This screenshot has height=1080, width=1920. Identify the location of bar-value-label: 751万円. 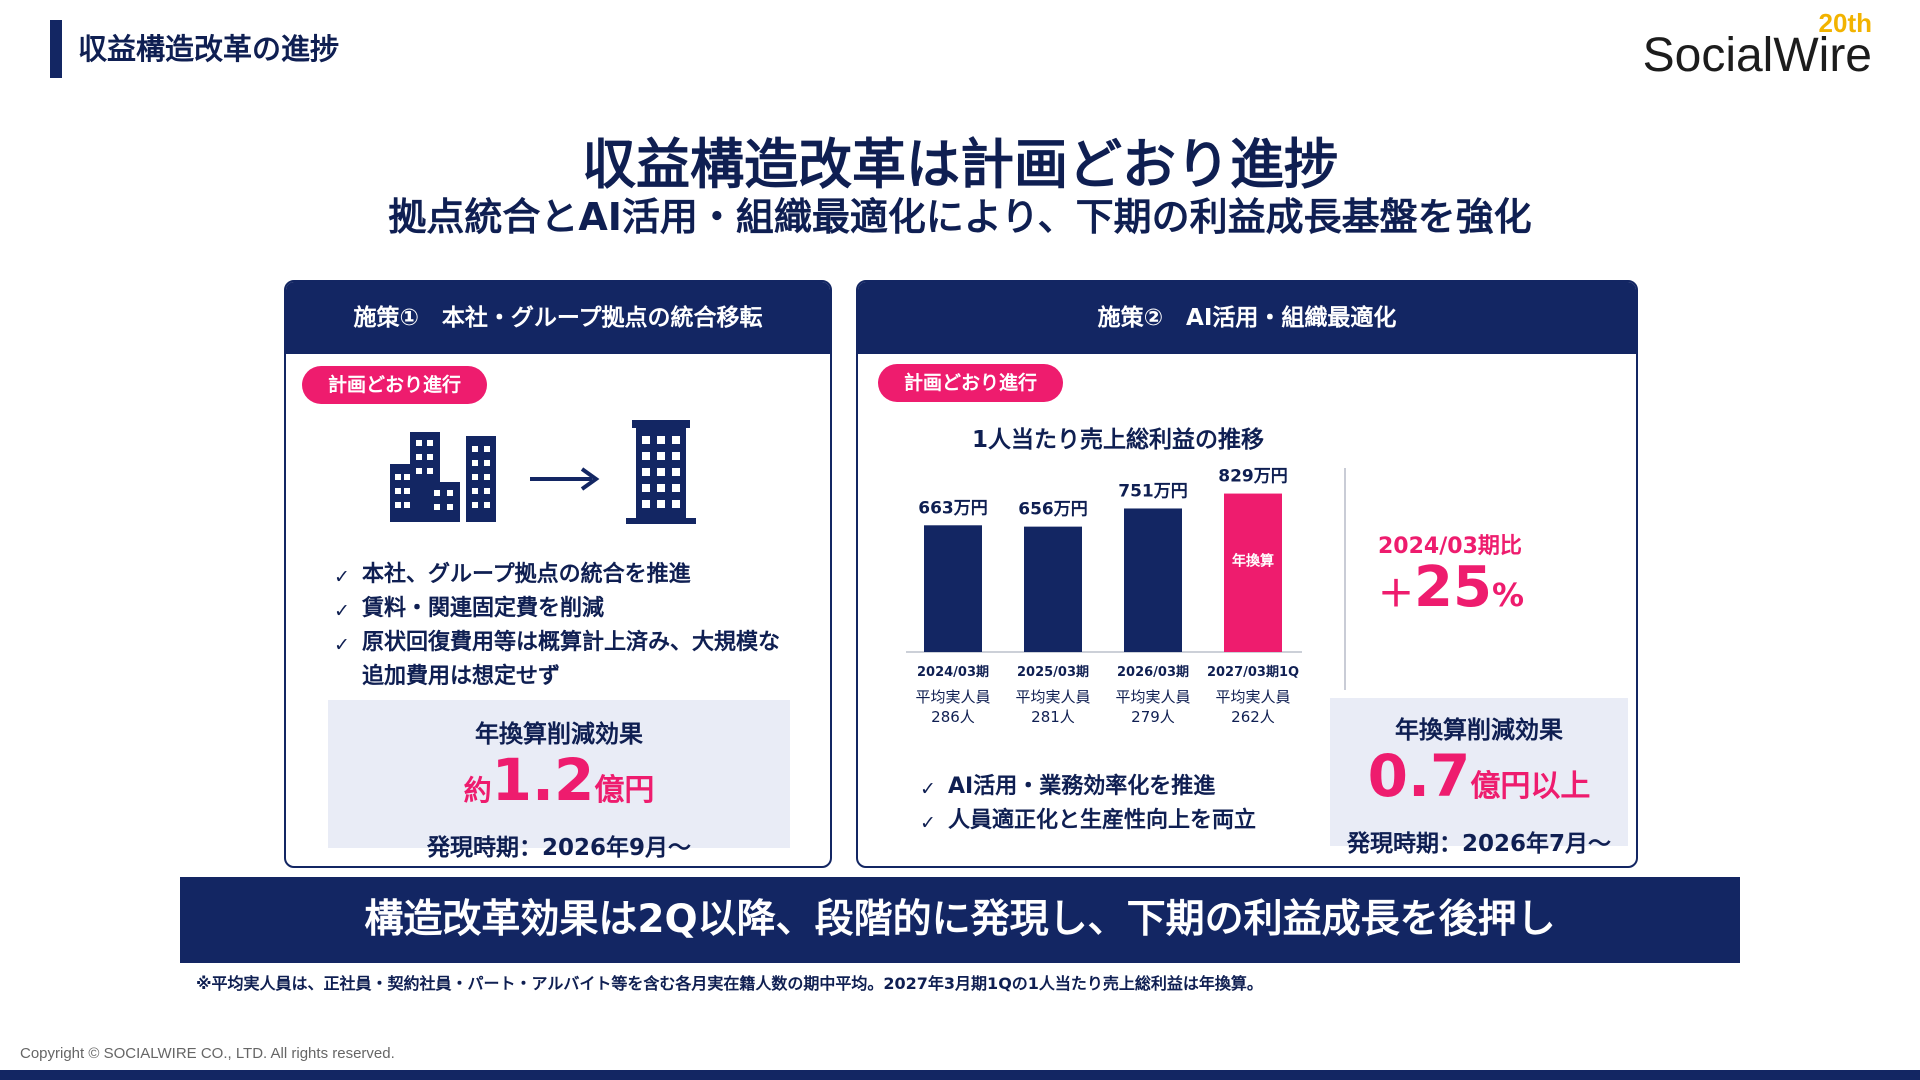
(1153, 491).